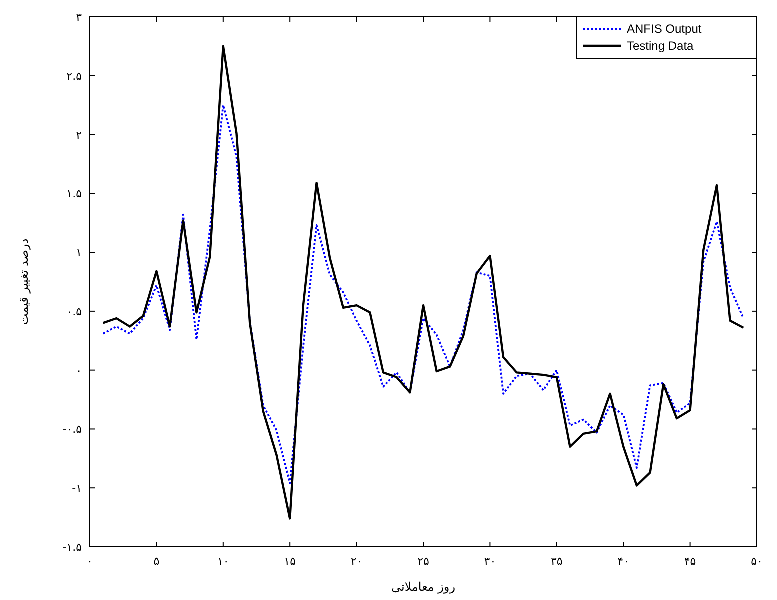 The width and height of the screenshot is (777, 600). What do you see at coordinates (624, 561) in the screenshot?
I see `x-tick-label: ۴۰` at bounding box center [624, 561].